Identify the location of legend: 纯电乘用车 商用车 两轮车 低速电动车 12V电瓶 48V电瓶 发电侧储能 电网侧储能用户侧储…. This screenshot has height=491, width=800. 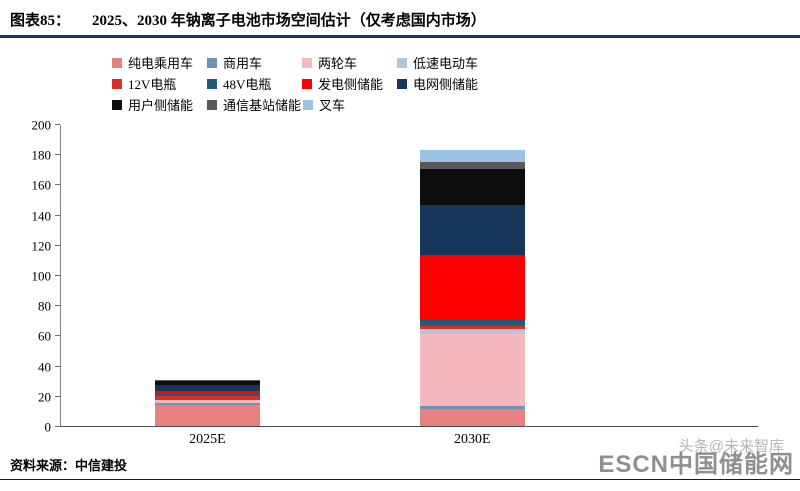
(456, 83).